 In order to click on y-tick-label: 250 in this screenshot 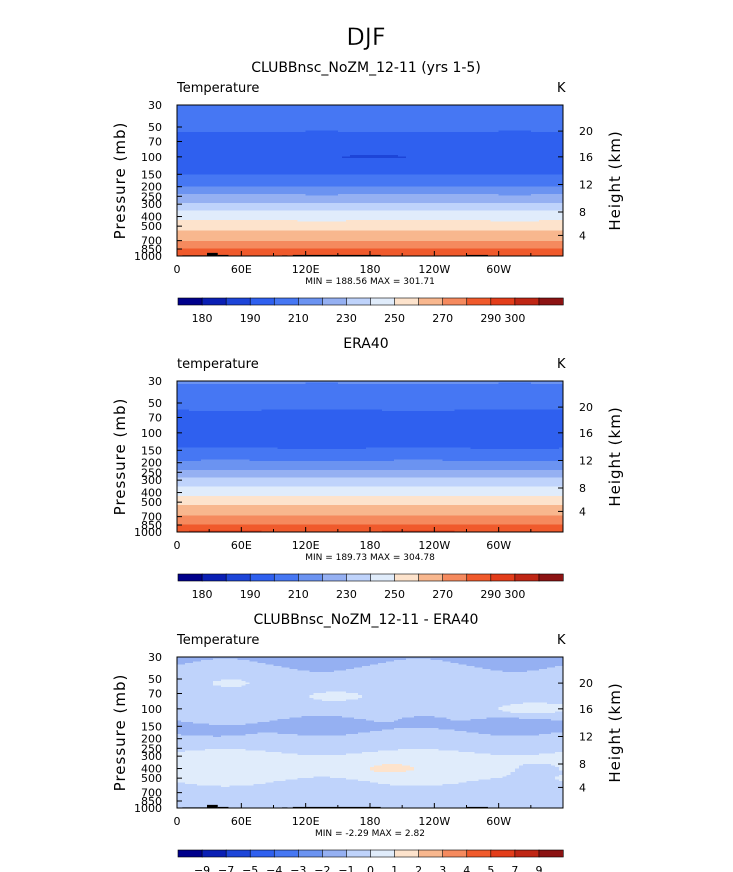, I will do `click(151, 748)`.